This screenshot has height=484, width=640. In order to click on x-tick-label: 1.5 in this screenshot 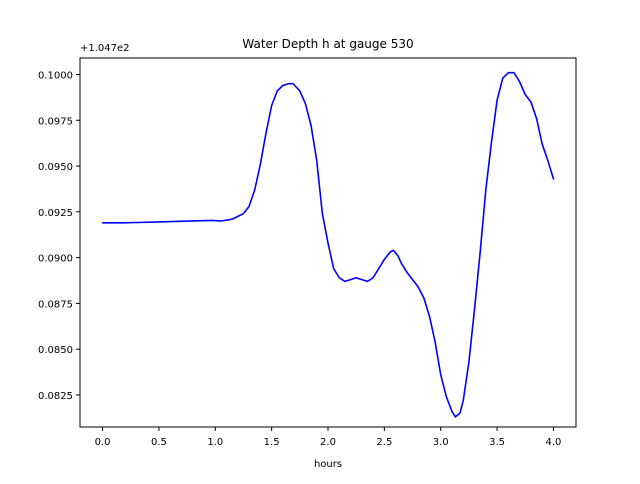, I will do `click(272, 442)`.